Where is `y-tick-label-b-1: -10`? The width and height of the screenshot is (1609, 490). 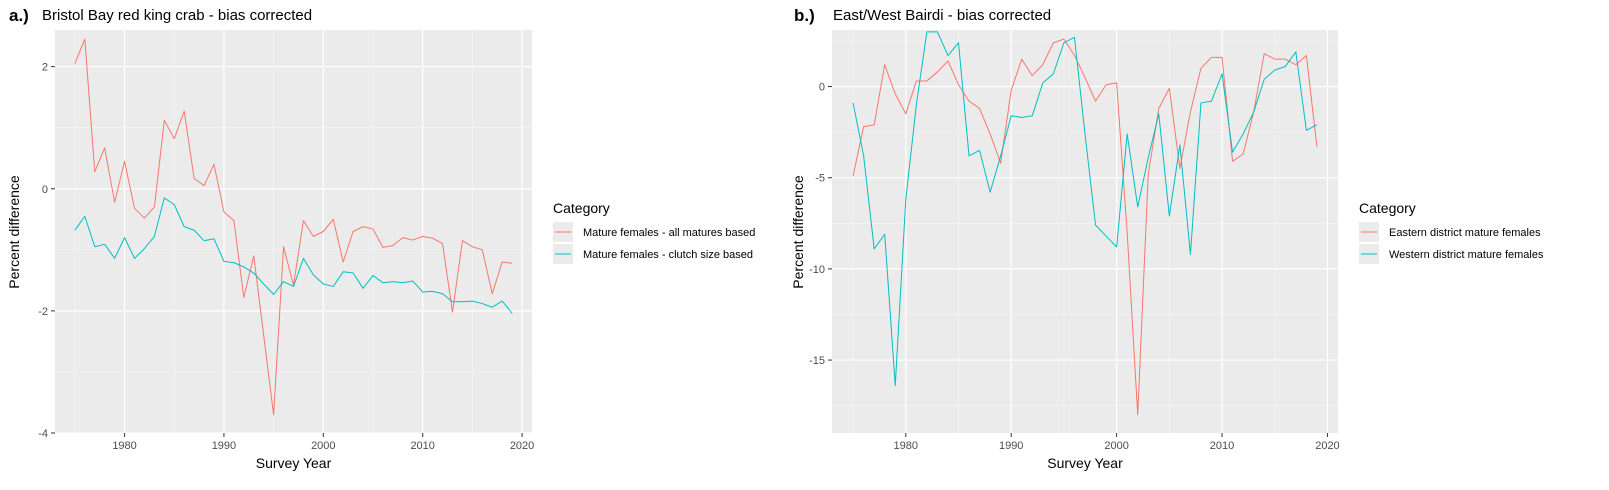
y-tick-label-b-1: -10 is located at coordinates (817, 270).